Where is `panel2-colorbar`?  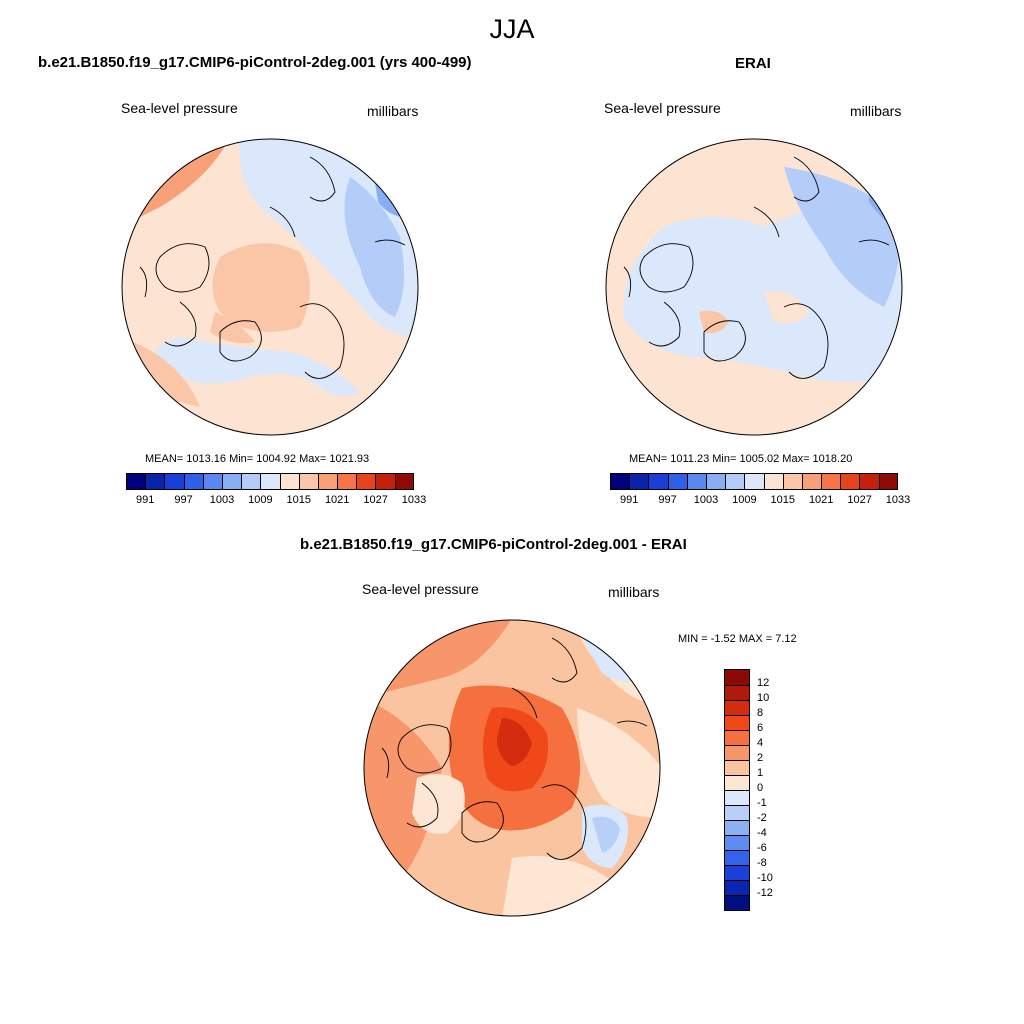
panel2-colorbar is located at coordinates (754, 481).